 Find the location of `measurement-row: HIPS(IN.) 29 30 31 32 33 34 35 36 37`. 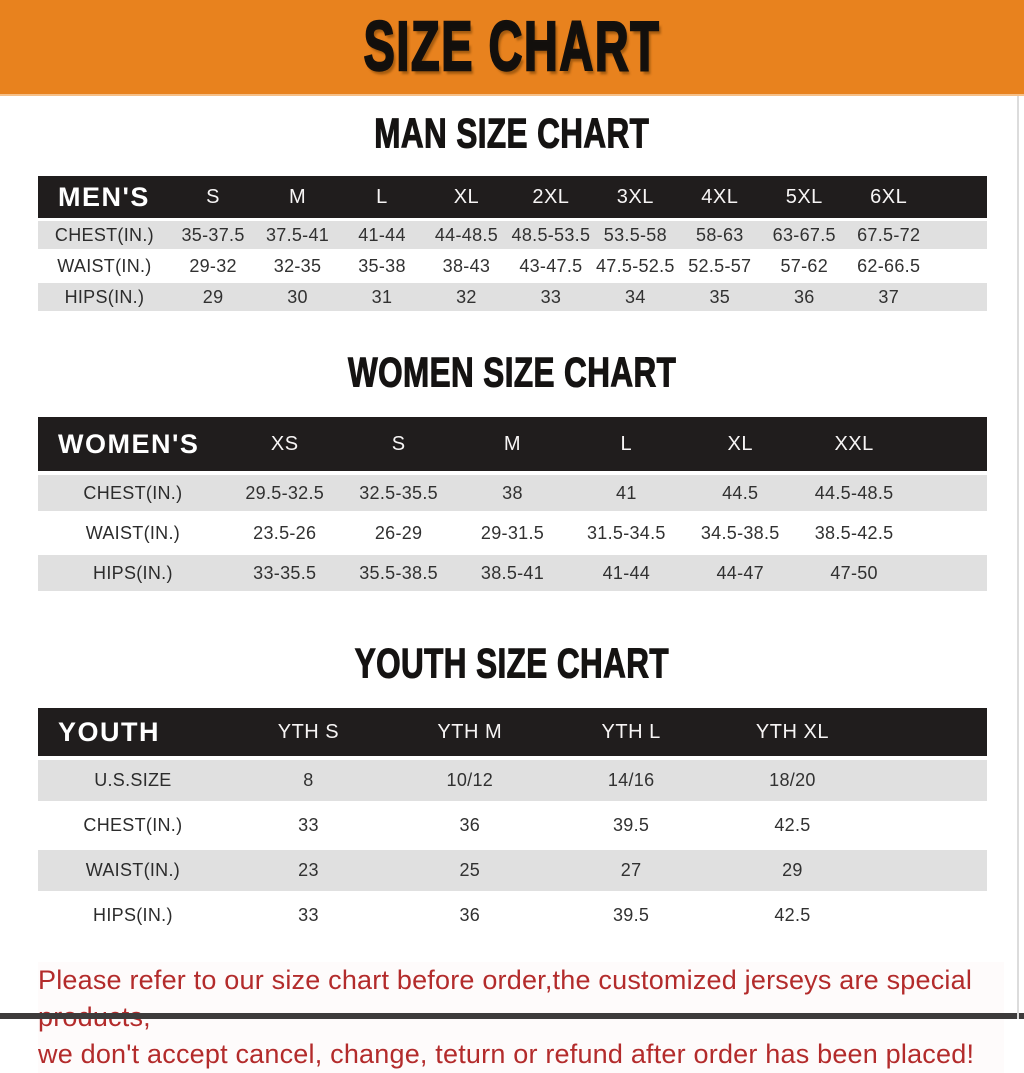

measurement-row: HIPS(IN.) 29 30 31 32 33 34 35 36 37 is located at coordinates (512, 297).